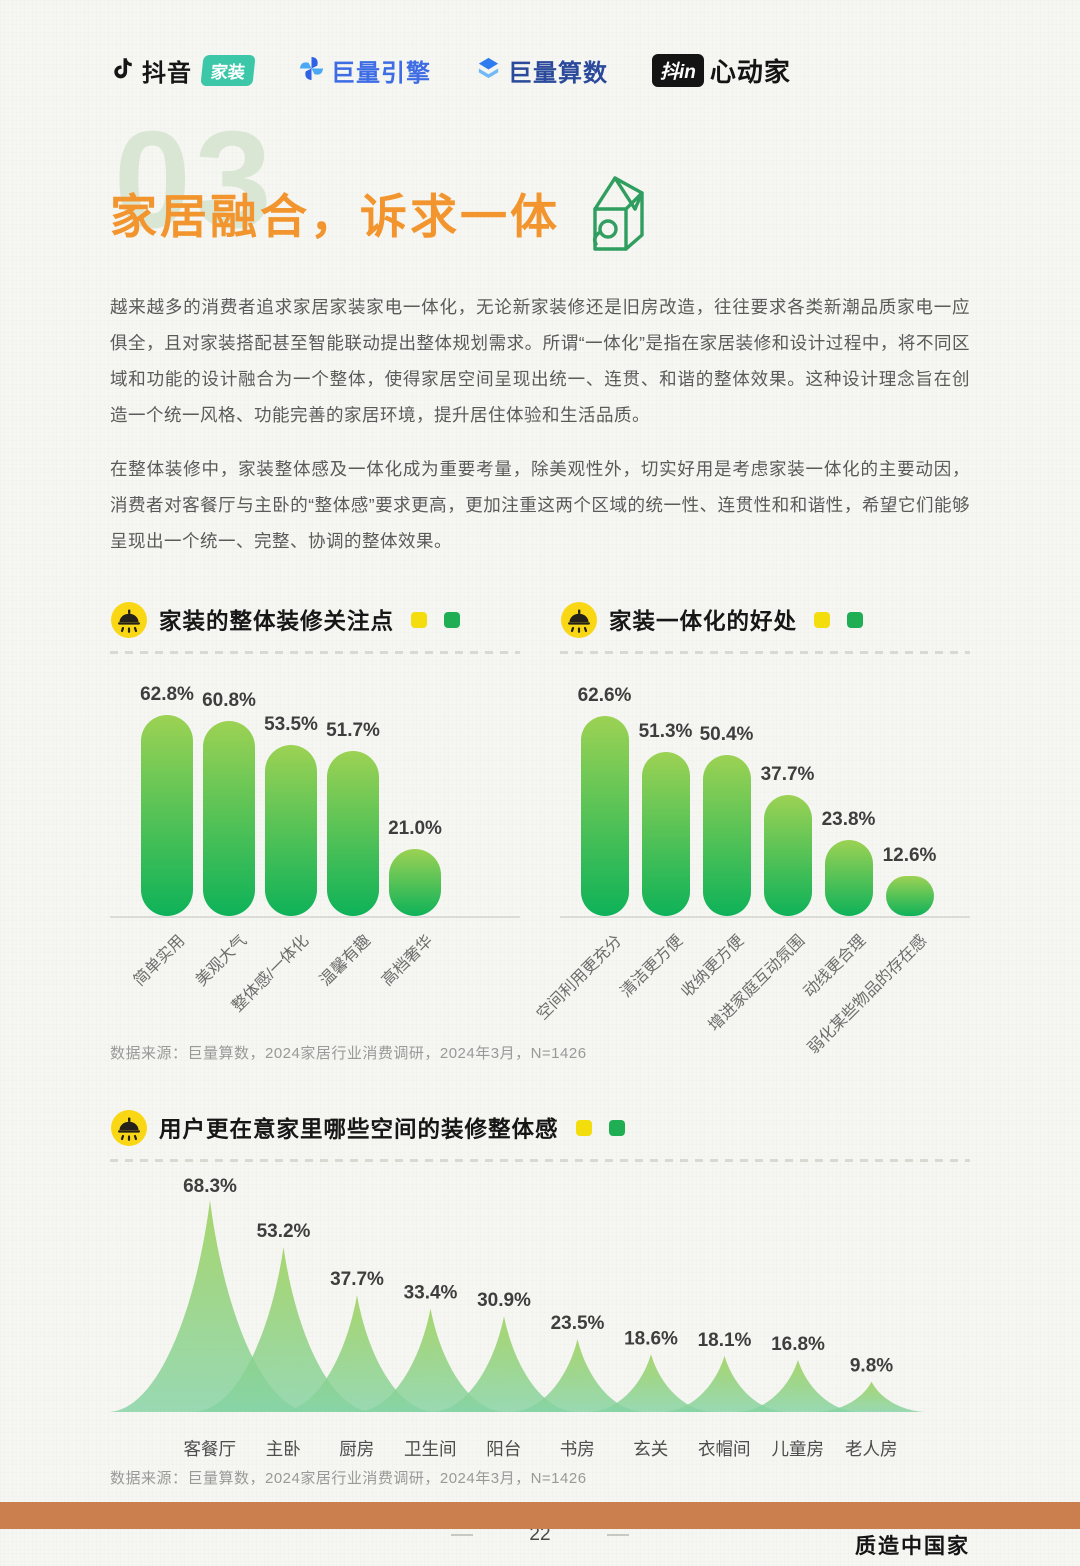 The height and width of the screenshot is (1566, 1080). What do you see at coordinates (277, 622) in the screenshot?
I see `chart-title: 家装的整体装修关注点` at bounding box center [277, 622].